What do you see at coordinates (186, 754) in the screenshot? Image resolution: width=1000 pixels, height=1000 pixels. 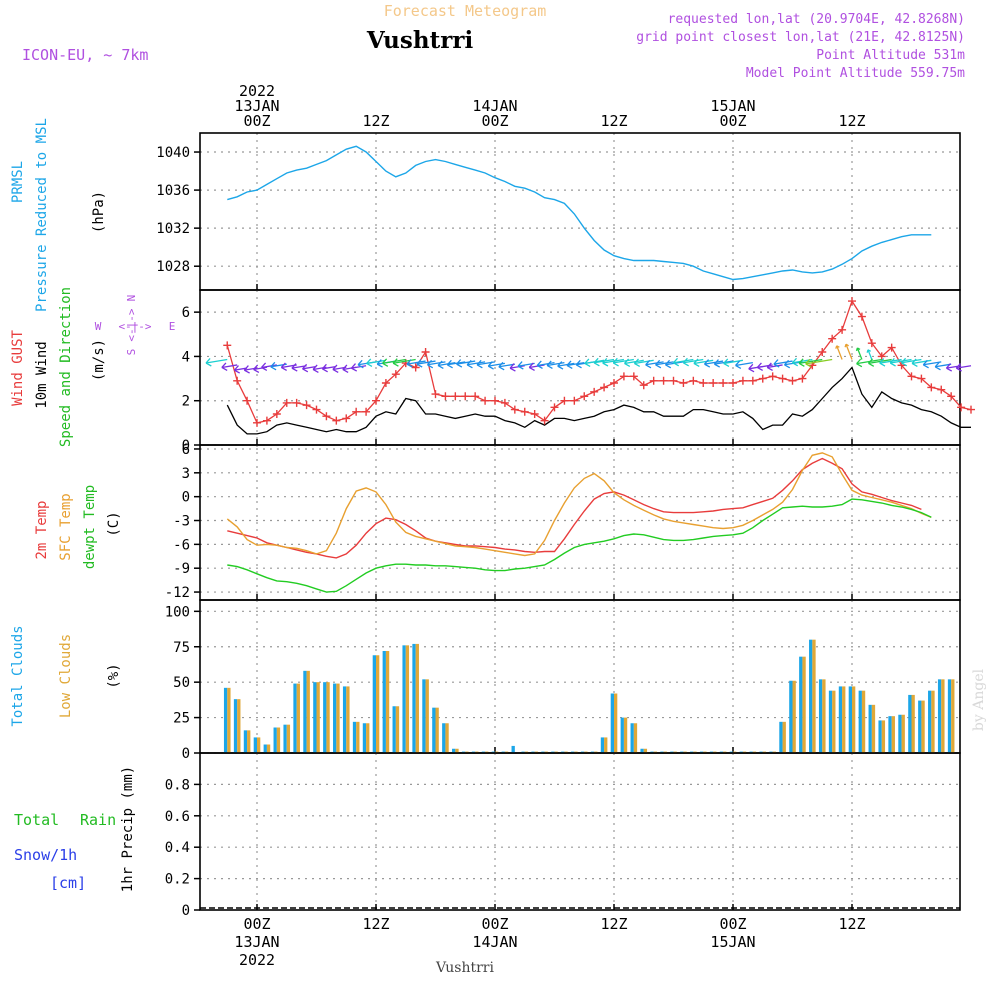 I see `y-tick-label: 0` at bounding box center [186, 754].